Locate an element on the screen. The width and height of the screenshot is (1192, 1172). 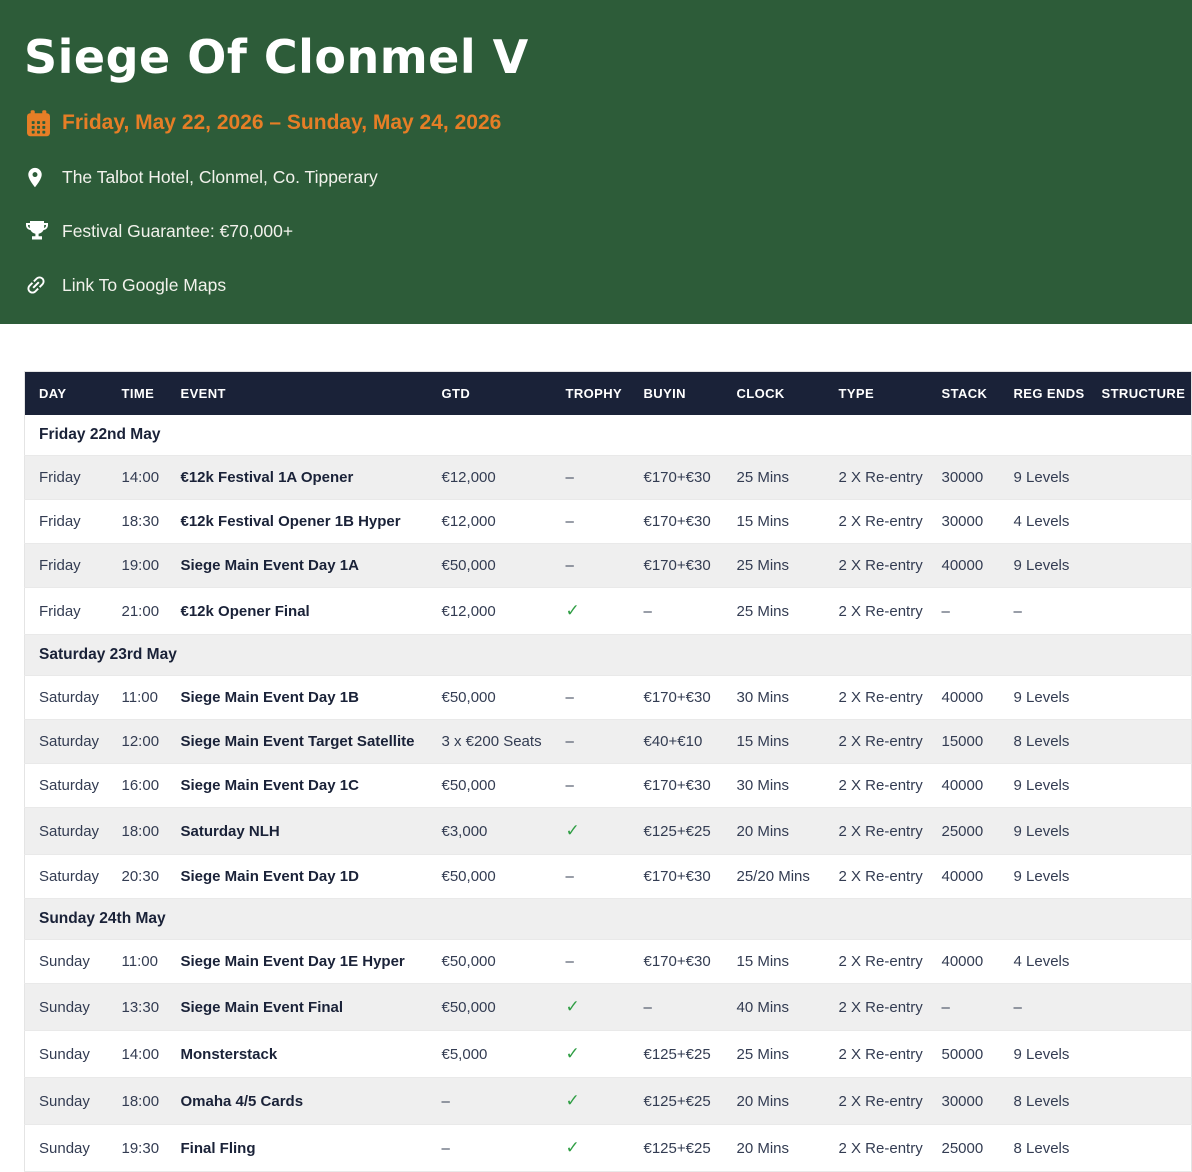
cell-time: 18:00 is located at coordinates (137, 831).